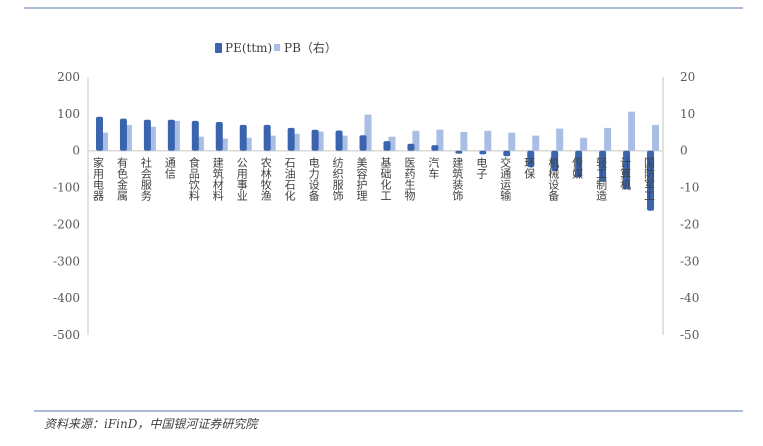  What do you see at coordinates (68, 114) in the screenshot?
I see `left-tick-label: 100` at bounding box center [68, 114].